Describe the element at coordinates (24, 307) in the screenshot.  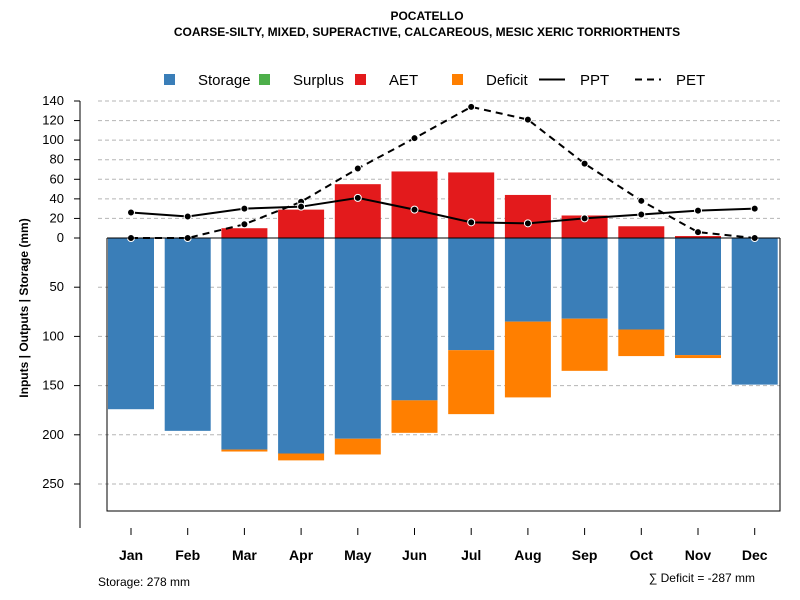
I see `y-axis-label: Inputs | Outputs | Storage (mm)` at that location.